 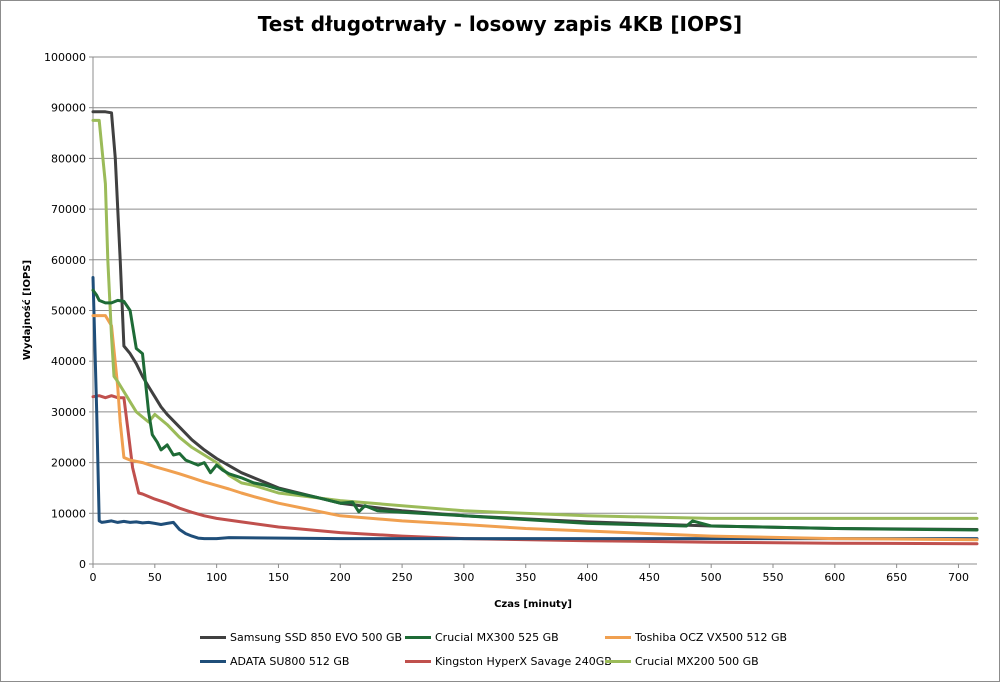 What do you see at coordinates (773, 577) in the screenshot?
I see `x-tick-label: 550` at bounding box center [773, 577].